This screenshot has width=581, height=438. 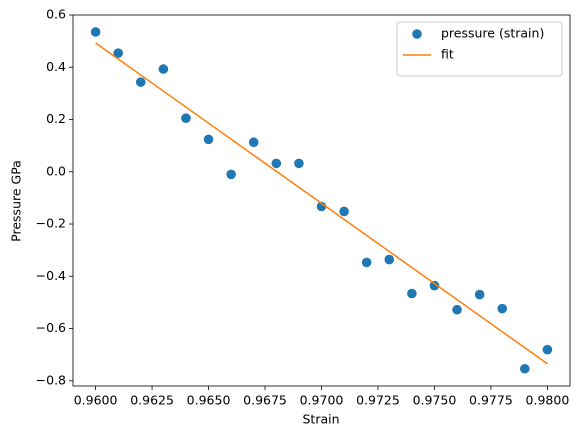 What do you see at coordinates (56, 14) in the screenshot?
I see `y-tick-label: 0.6` at bounding box center [56, 14].